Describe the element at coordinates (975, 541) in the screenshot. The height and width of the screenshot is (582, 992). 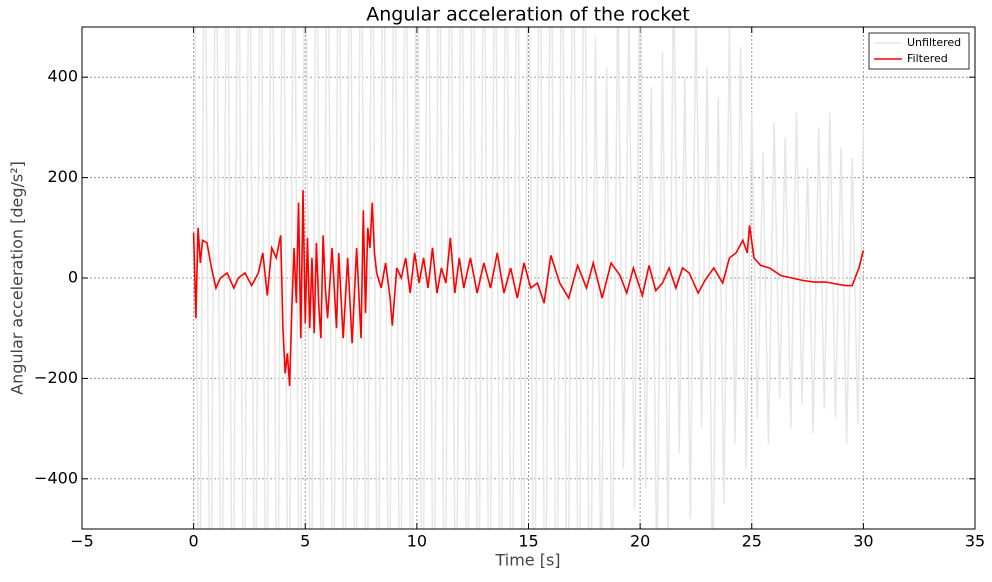
I see `x-tick-label: 35` at that location.